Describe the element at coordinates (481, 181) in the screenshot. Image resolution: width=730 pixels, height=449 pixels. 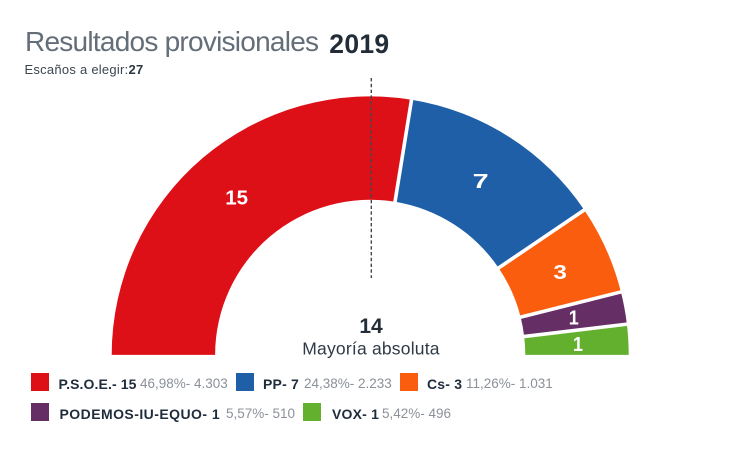
I see `svg-text: 7` at that location.